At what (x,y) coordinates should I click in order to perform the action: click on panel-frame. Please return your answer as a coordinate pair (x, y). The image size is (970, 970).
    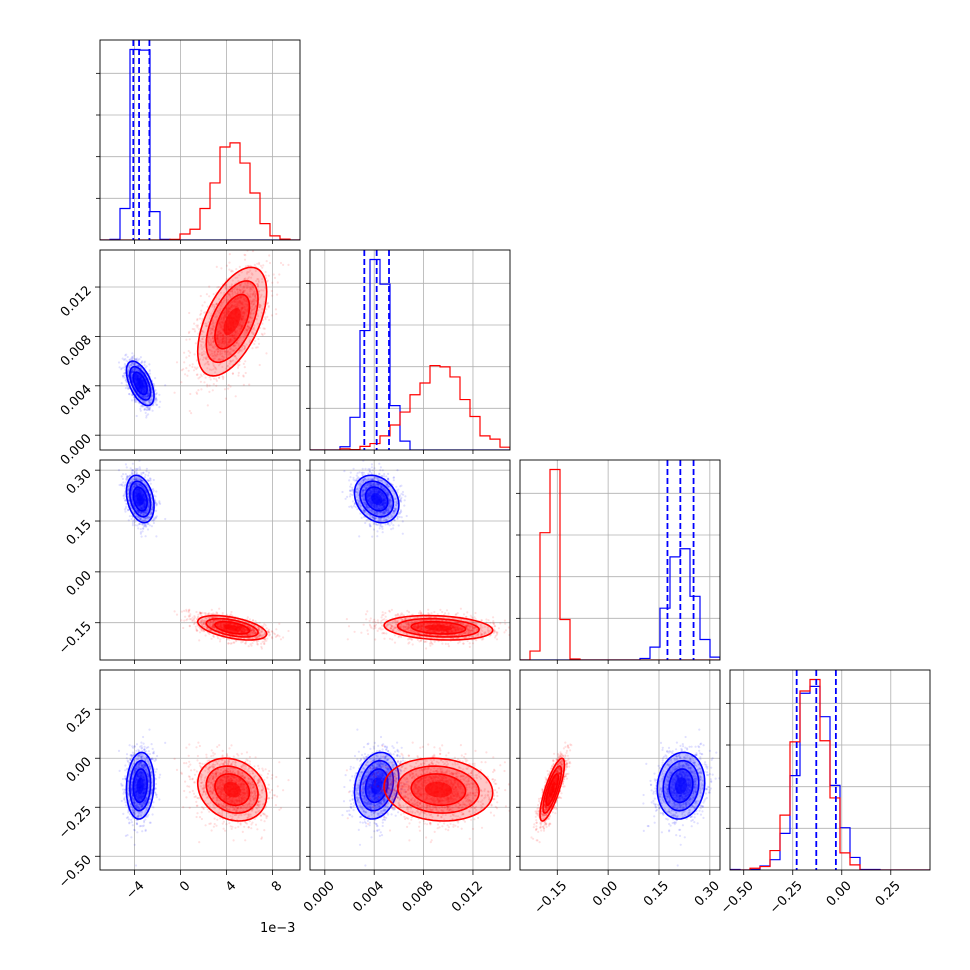
    Looking at the image, I should click on (200, 140).